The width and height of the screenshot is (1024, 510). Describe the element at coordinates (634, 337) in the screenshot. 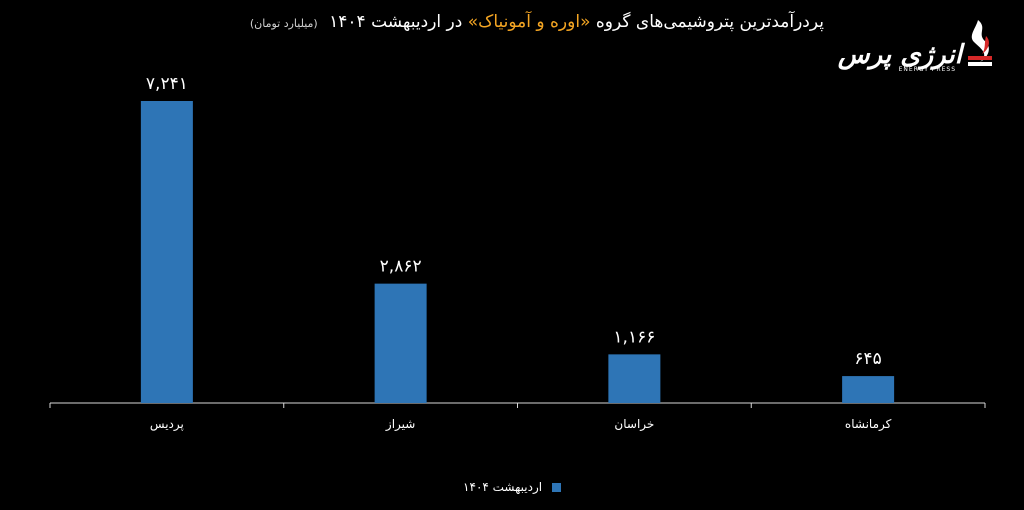

I see `data-label: ۱,۱۶۶` at that location.